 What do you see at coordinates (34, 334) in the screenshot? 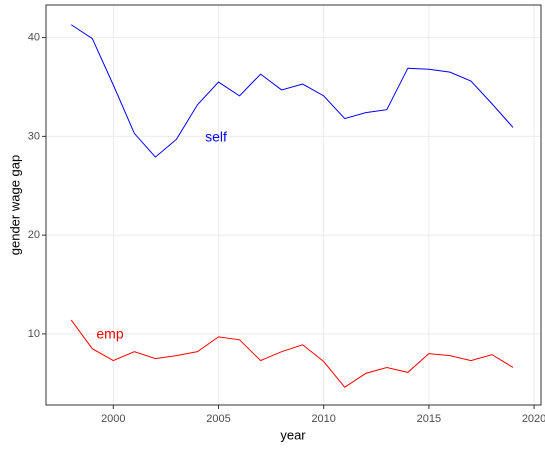
I see `y-tick-label: 10` at bounding box center [34, 334].